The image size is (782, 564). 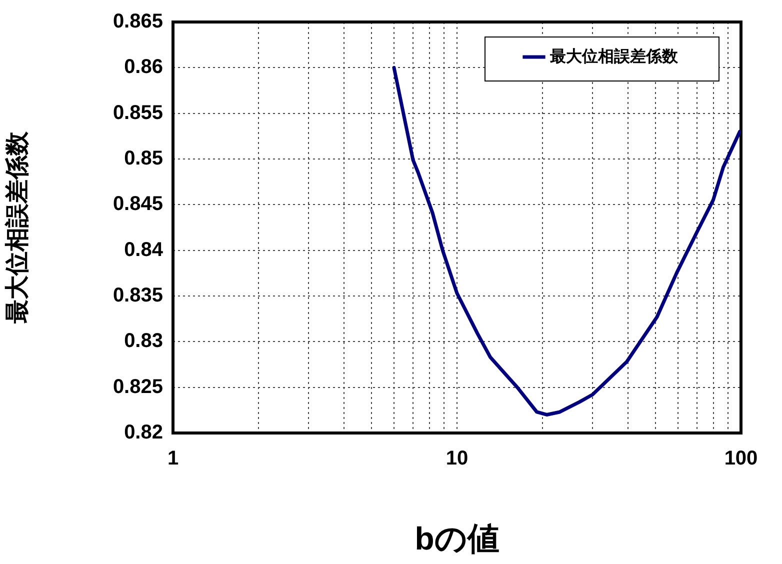 I want to click on y-tick-label: 0.855, so click(x=137, y=113).